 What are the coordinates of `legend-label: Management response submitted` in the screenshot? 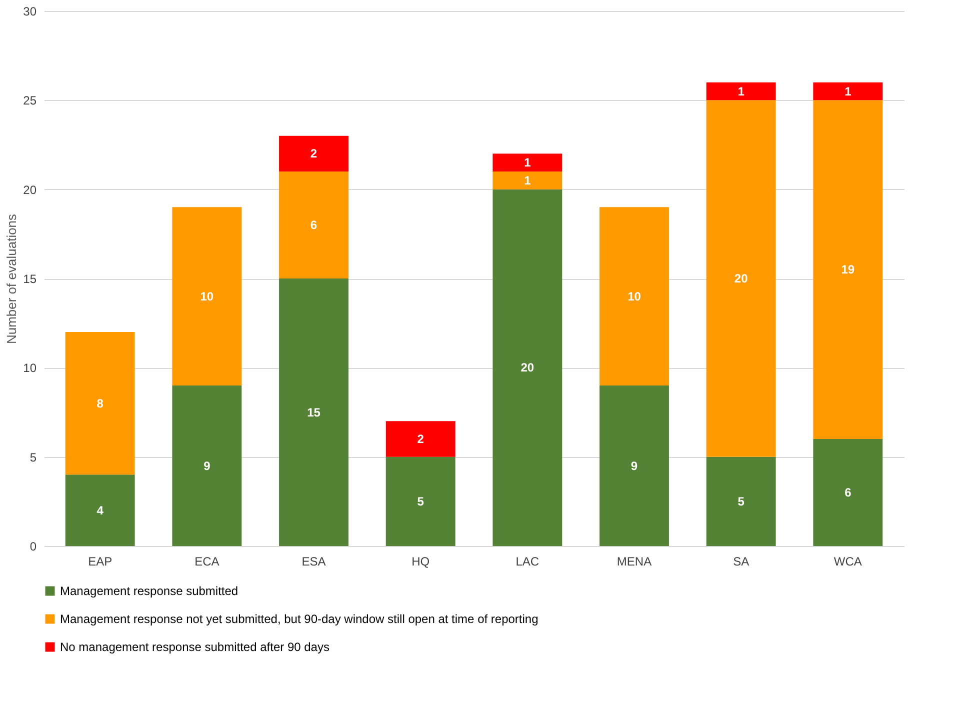 It's located at (149, 591).